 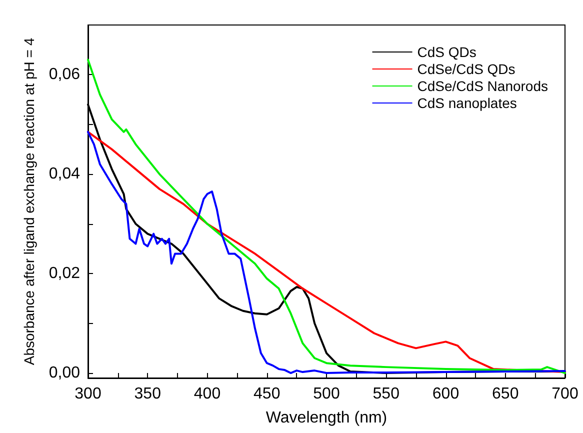 What do you see at coordinates (64, 373) in the screenshot?
I see `y-tick-label: 0,00` at bounding box center [64, 373].